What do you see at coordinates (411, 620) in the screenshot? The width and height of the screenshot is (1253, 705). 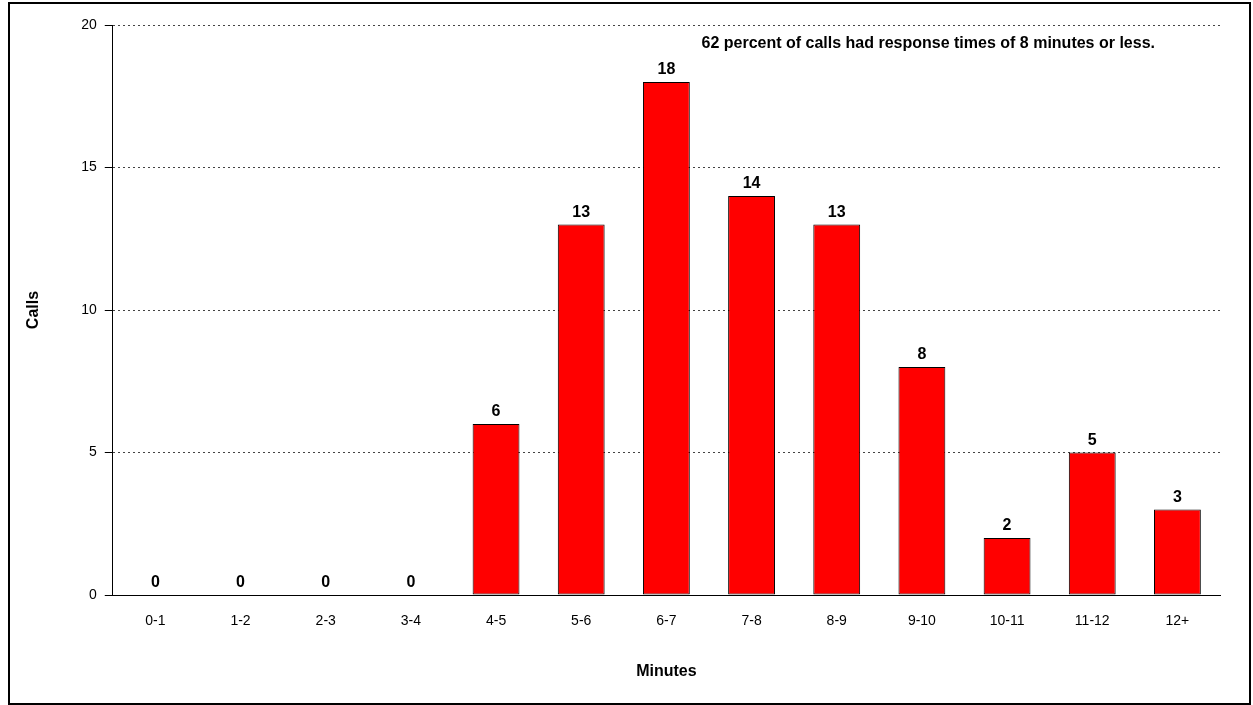 I see `x-tick-label: 3-4` at bounding box center [411, 620].